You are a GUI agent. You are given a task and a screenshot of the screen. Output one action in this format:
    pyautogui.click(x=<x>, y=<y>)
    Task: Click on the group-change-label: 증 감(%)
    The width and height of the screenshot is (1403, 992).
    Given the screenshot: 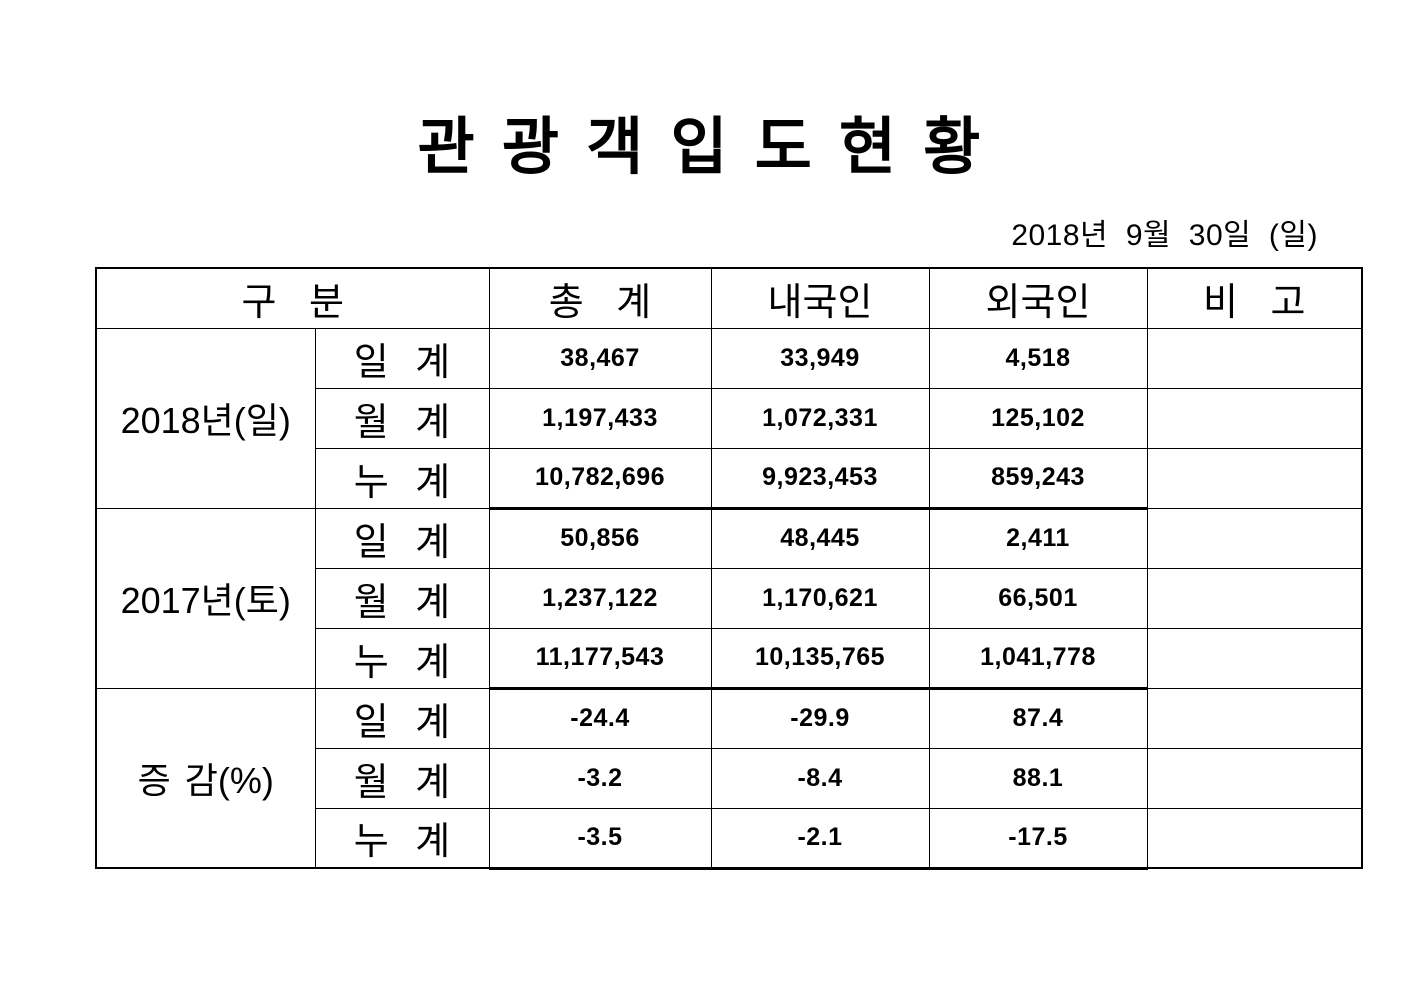 What is the action you would take?
    pyautogui.click(x=205, y=778)
    